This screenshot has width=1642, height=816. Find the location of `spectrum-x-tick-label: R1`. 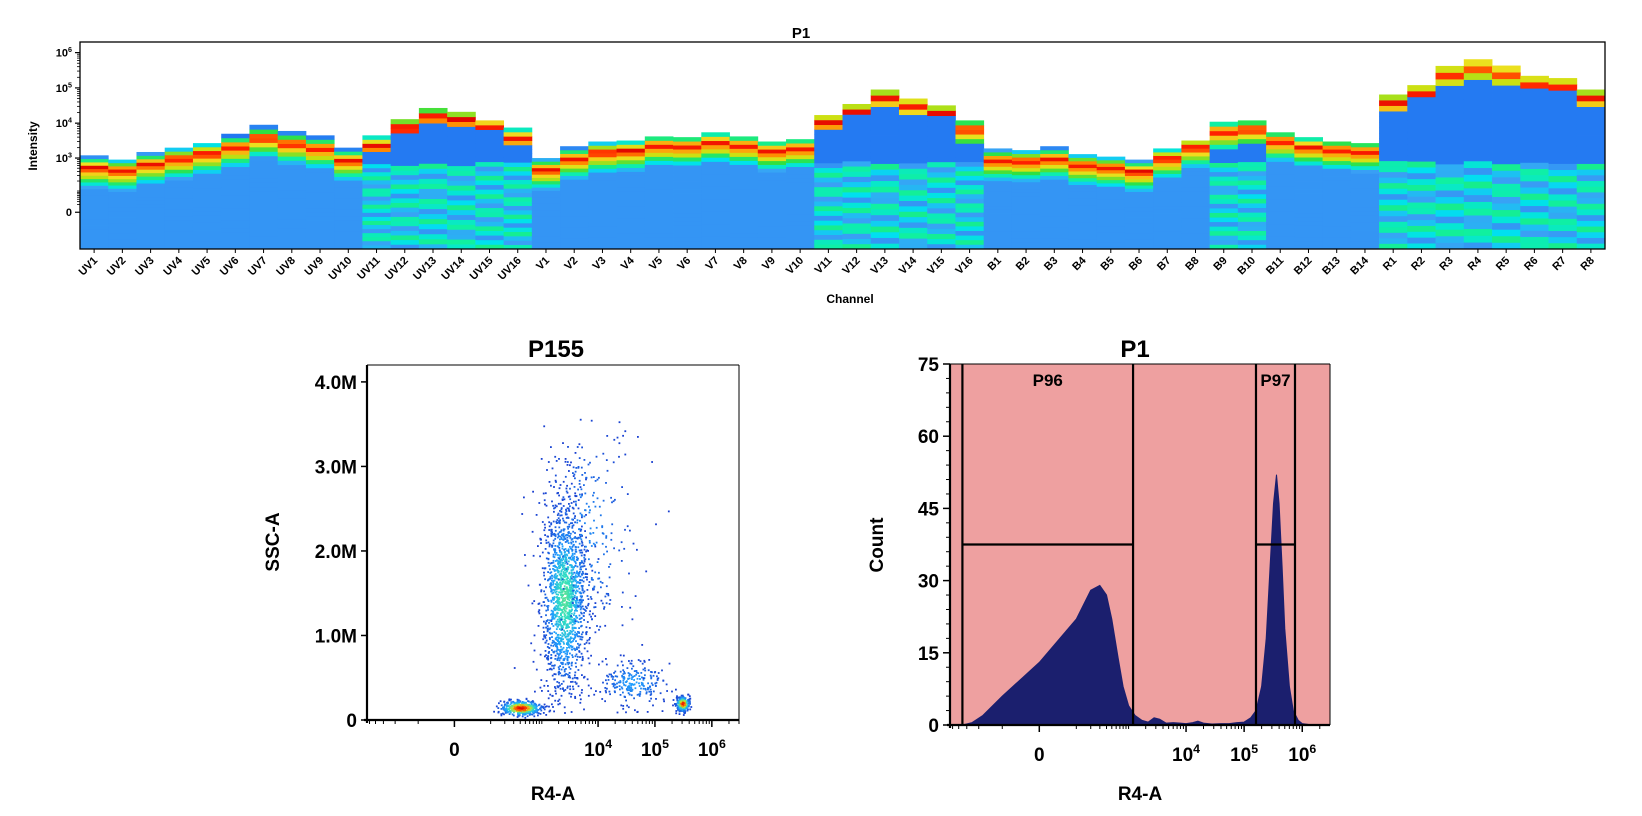

spectrum-x-tick-label: R1 is located at coordinates (1390, 264).